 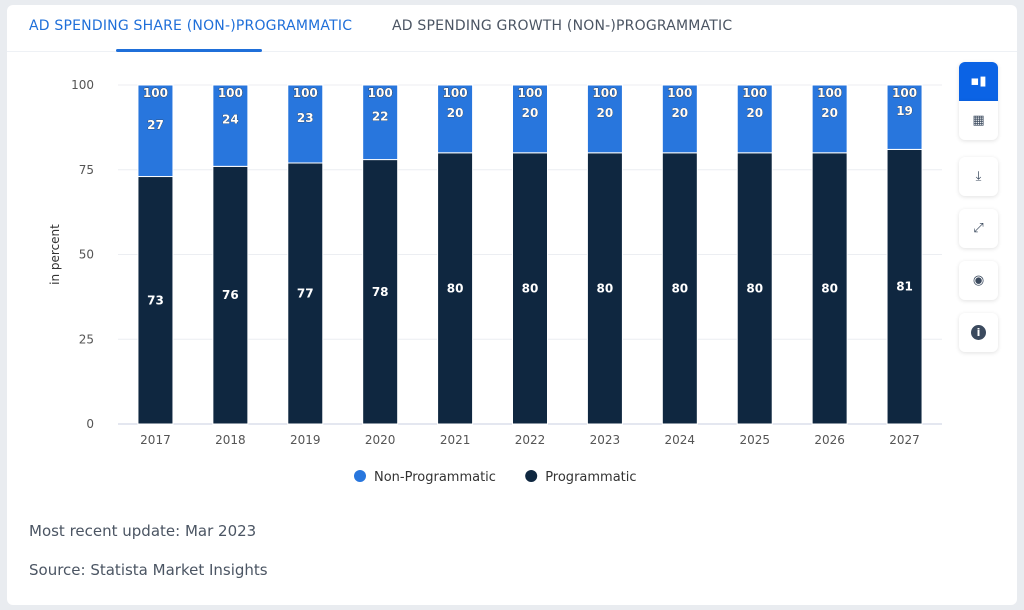 I want to click on source-text: Source: Statista Market Insights, so click(x=148, y=570).